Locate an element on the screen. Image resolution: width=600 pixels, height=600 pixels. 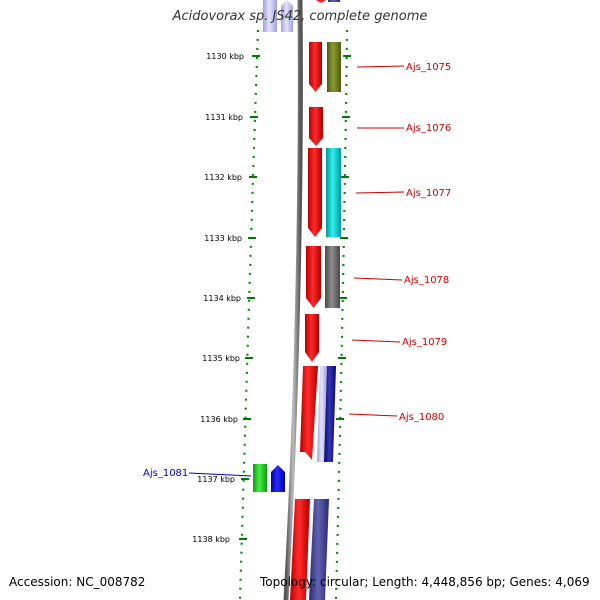
partial-features-top is located at coordinates (301, 16).